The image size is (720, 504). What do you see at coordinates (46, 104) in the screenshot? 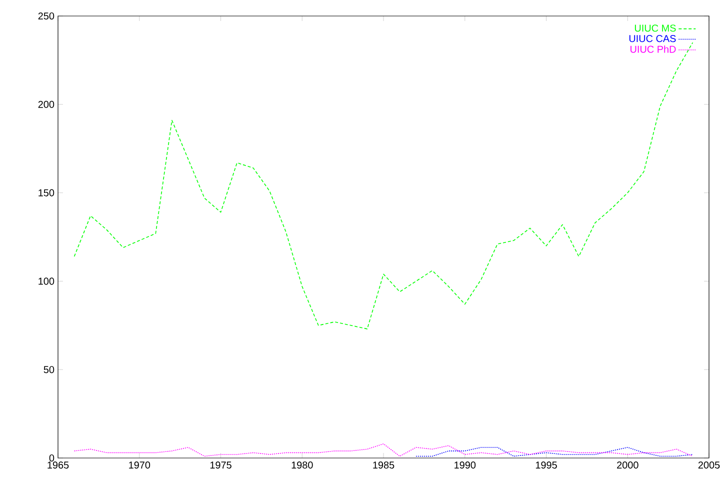
I see `y-tick-label: 200` at bounding box center [46, 104].